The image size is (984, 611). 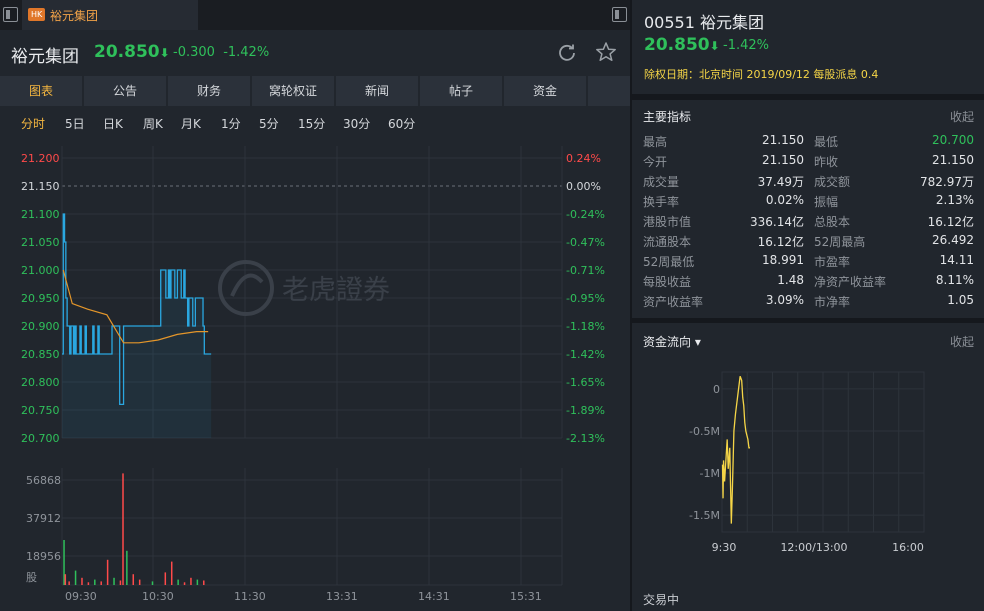 I want to click on indicators-title: 主要指标, so click(x=667, y=117).